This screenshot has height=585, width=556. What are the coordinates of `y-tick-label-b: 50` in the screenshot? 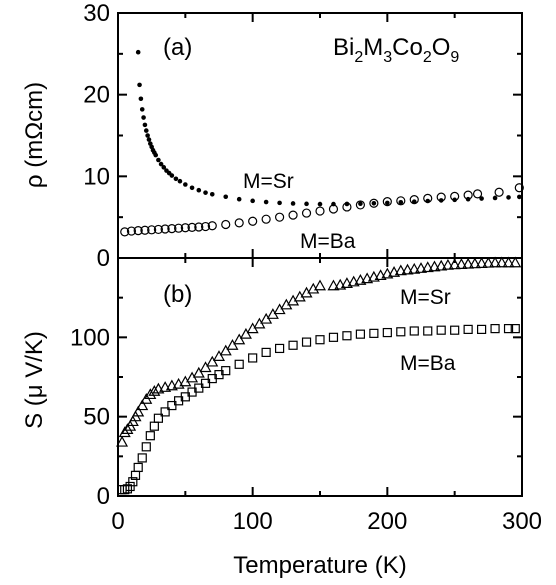 It's located at (96, 417).